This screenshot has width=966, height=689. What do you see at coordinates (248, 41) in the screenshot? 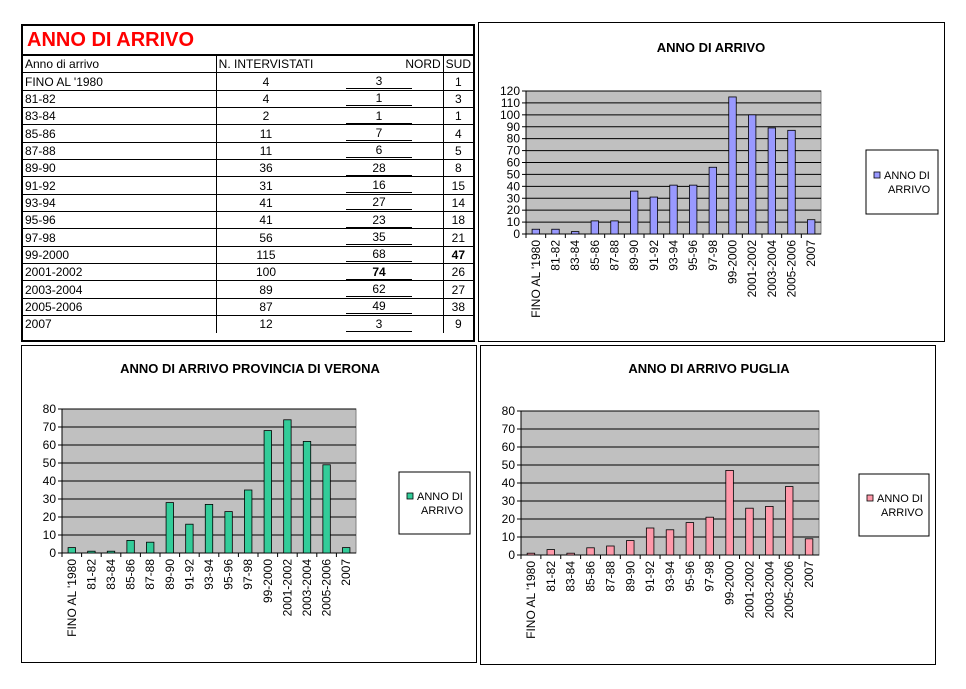
I see `table-title: ANNO DI ARRIVO` at bounding box center [248, 41].